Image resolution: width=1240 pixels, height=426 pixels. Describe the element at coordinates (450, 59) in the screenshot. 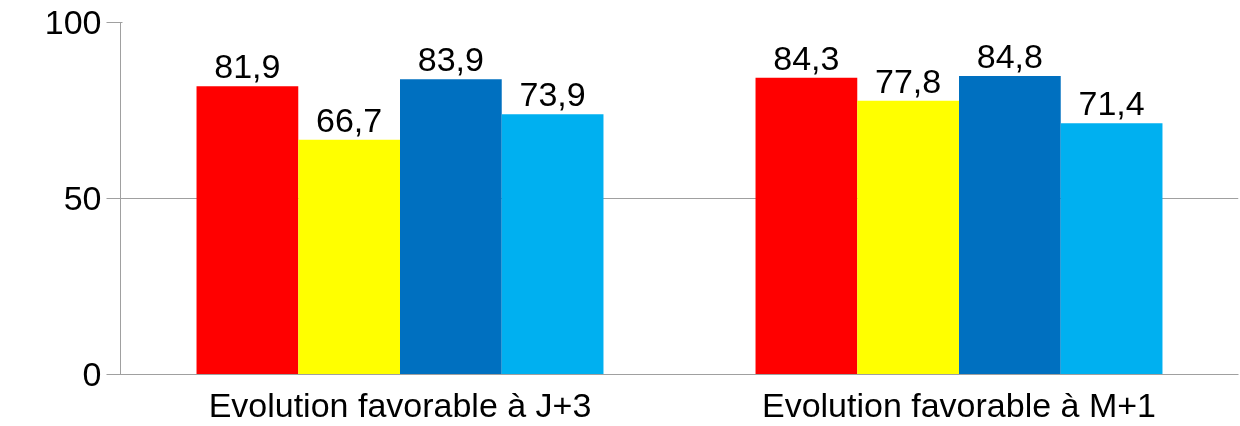

I see `data-label: 83,9` at that location.